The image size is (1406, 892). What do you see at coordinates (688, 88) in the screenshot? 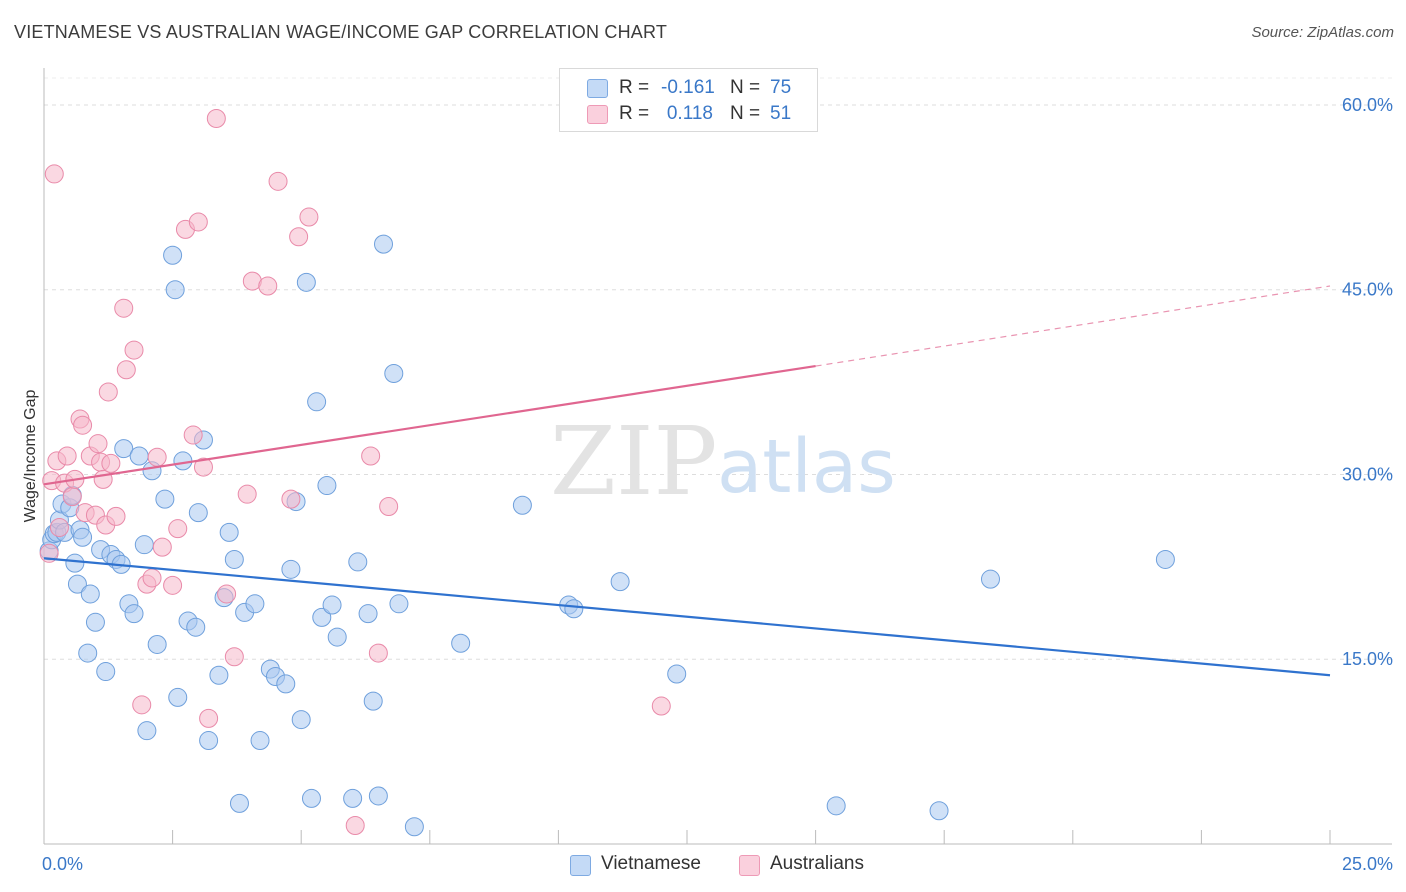
I see `legend-row-vietnamese: R = -0.161 N = 75` at bounding box center [688, 88].